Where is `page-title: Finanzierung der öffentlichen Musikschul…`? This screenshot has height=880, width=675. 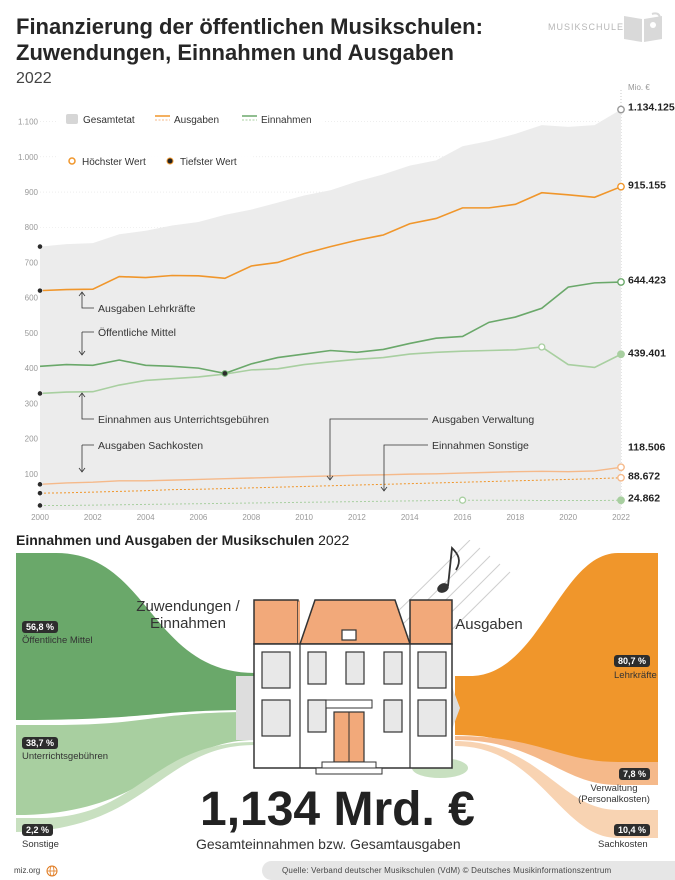 page-title: Finanzierung der öffentlichen Musikschul… is located at coordinates (249, 39).